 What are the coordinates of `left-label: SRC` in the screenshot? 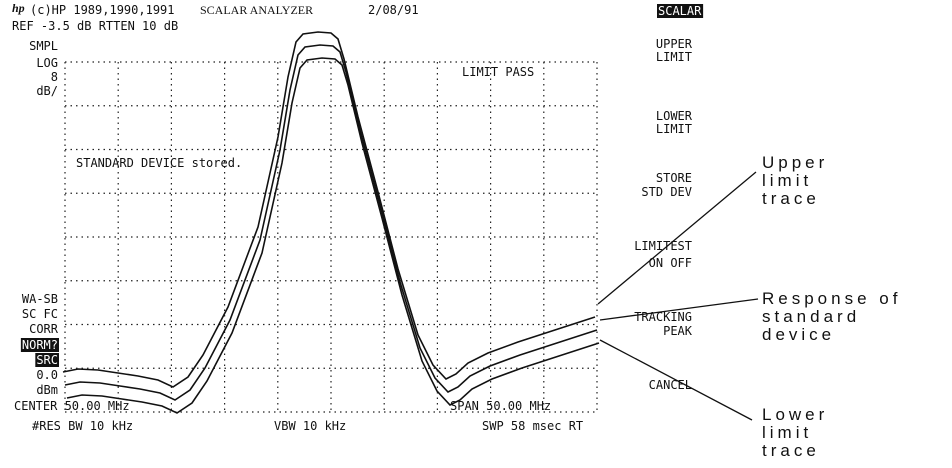 It's located at (47, 360).